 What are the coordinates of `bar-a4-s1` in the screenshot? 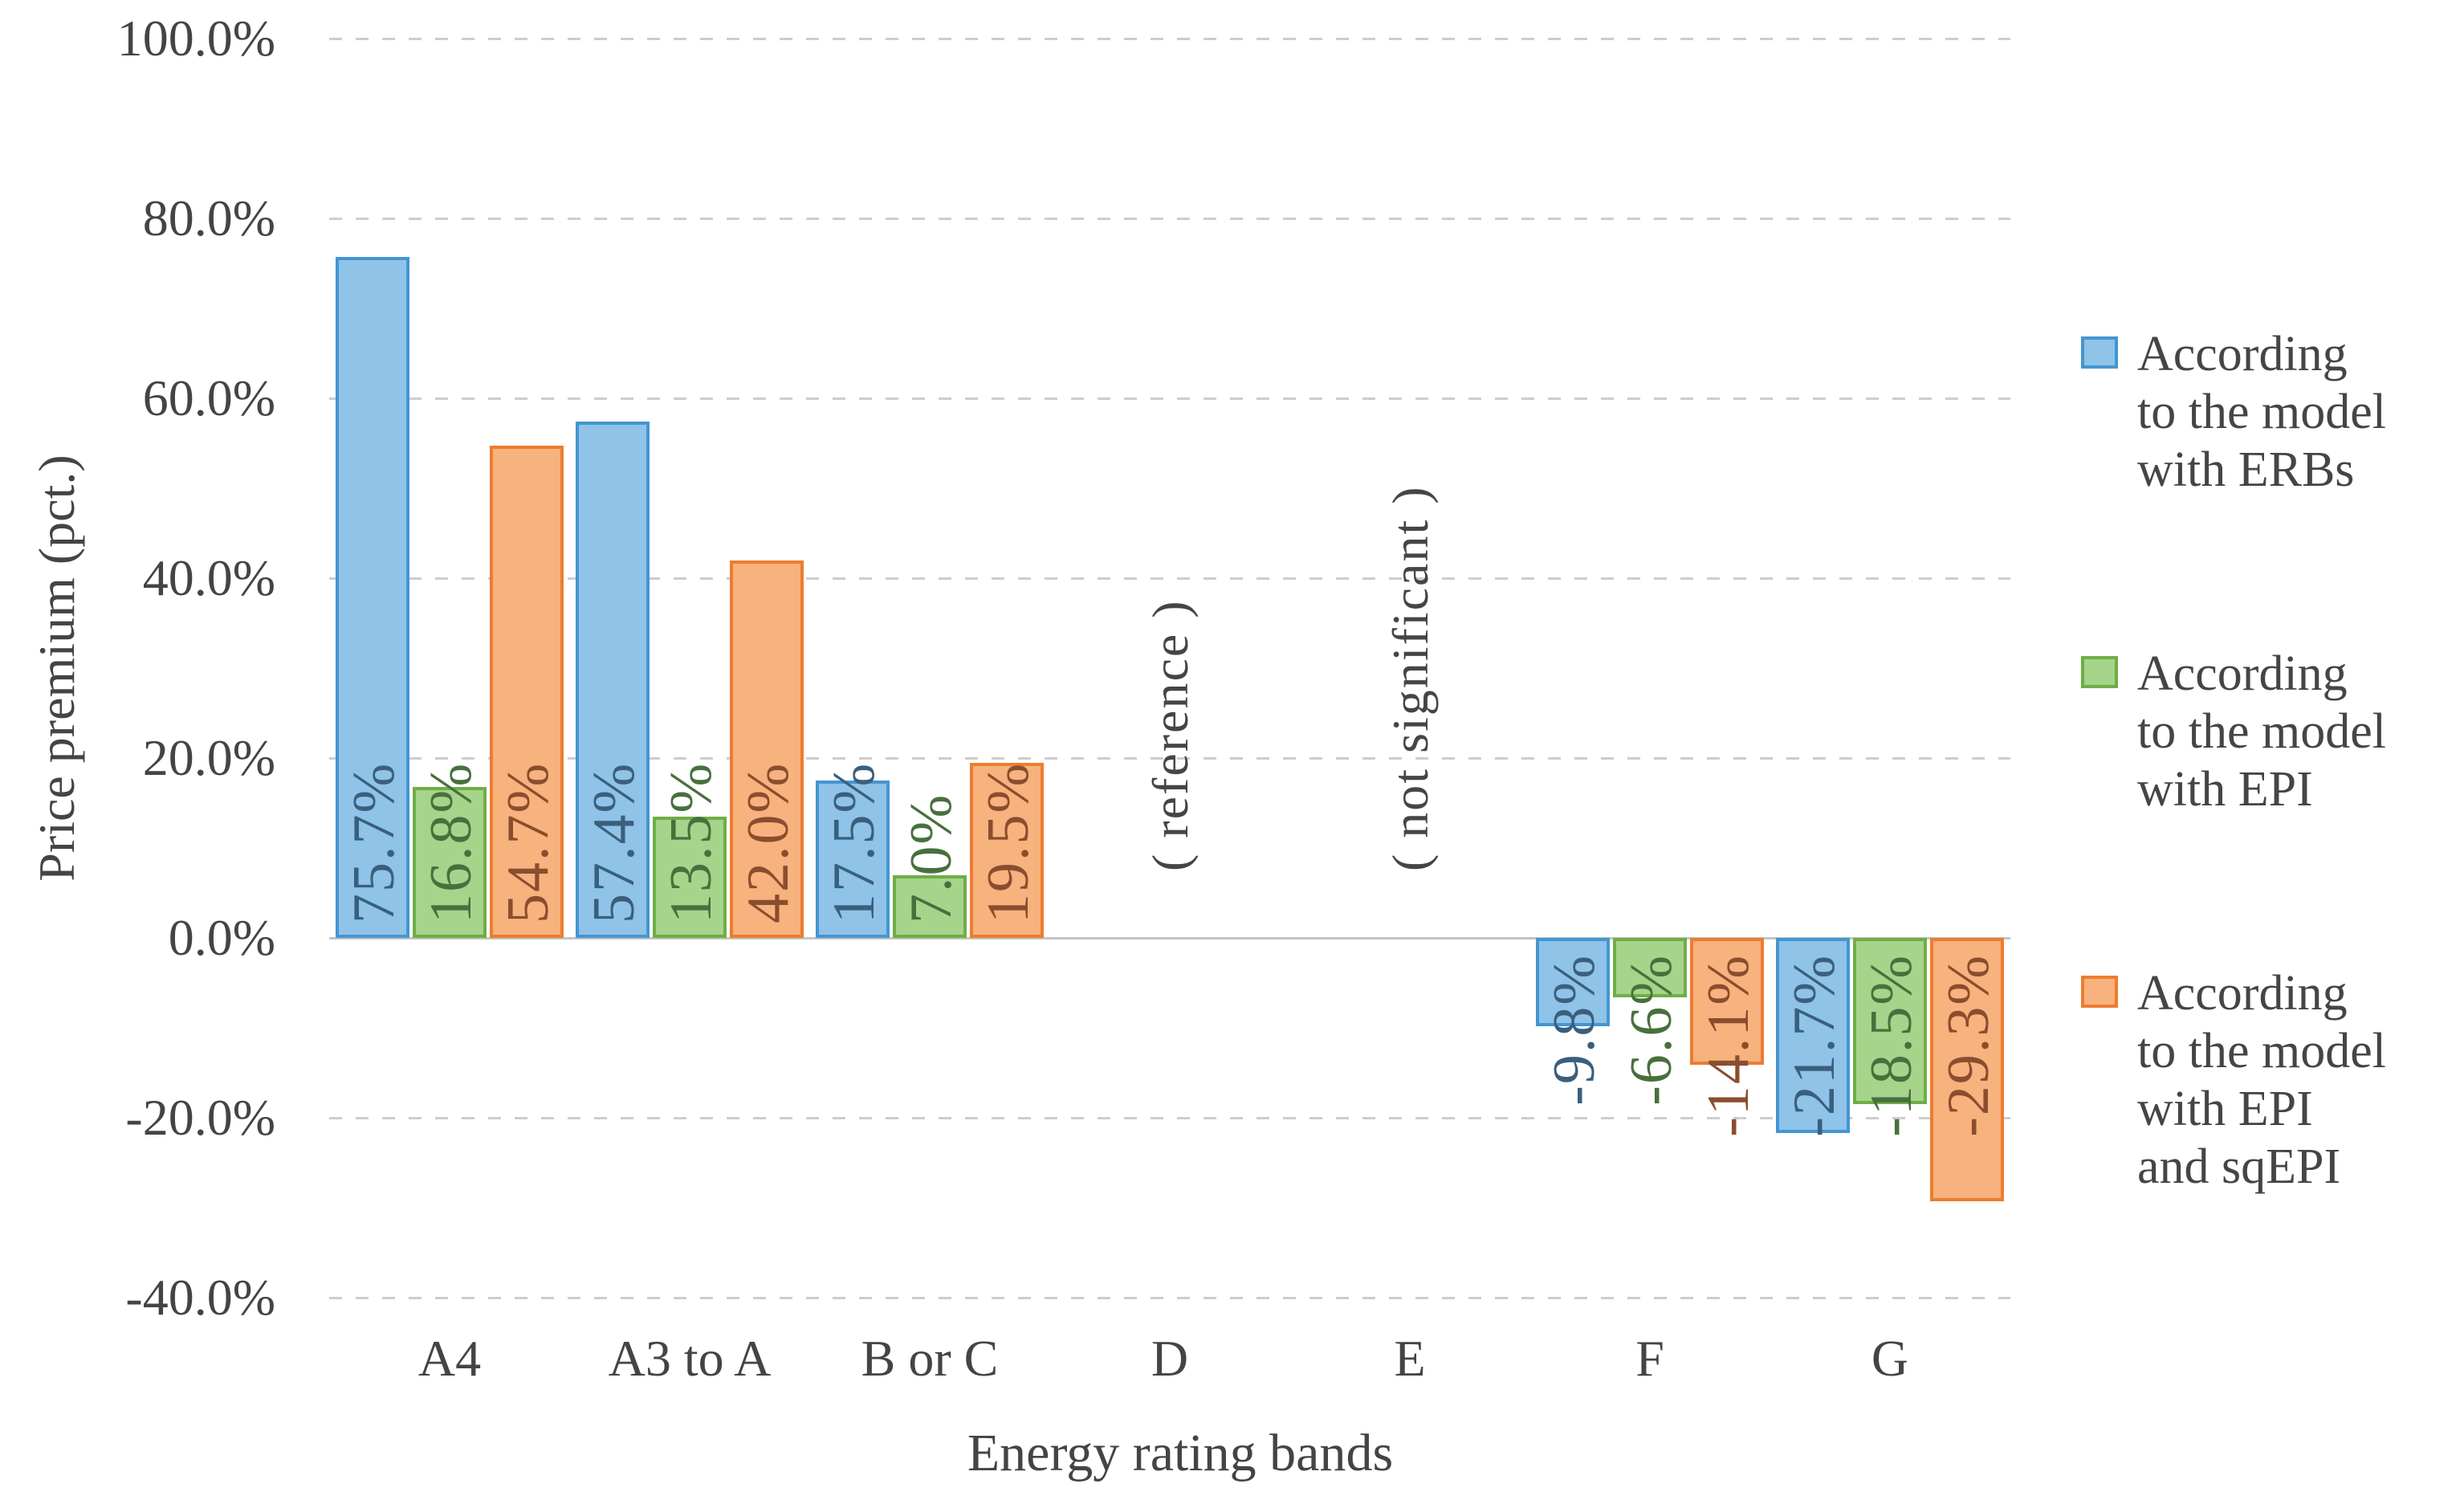 It's located at (372, 597).